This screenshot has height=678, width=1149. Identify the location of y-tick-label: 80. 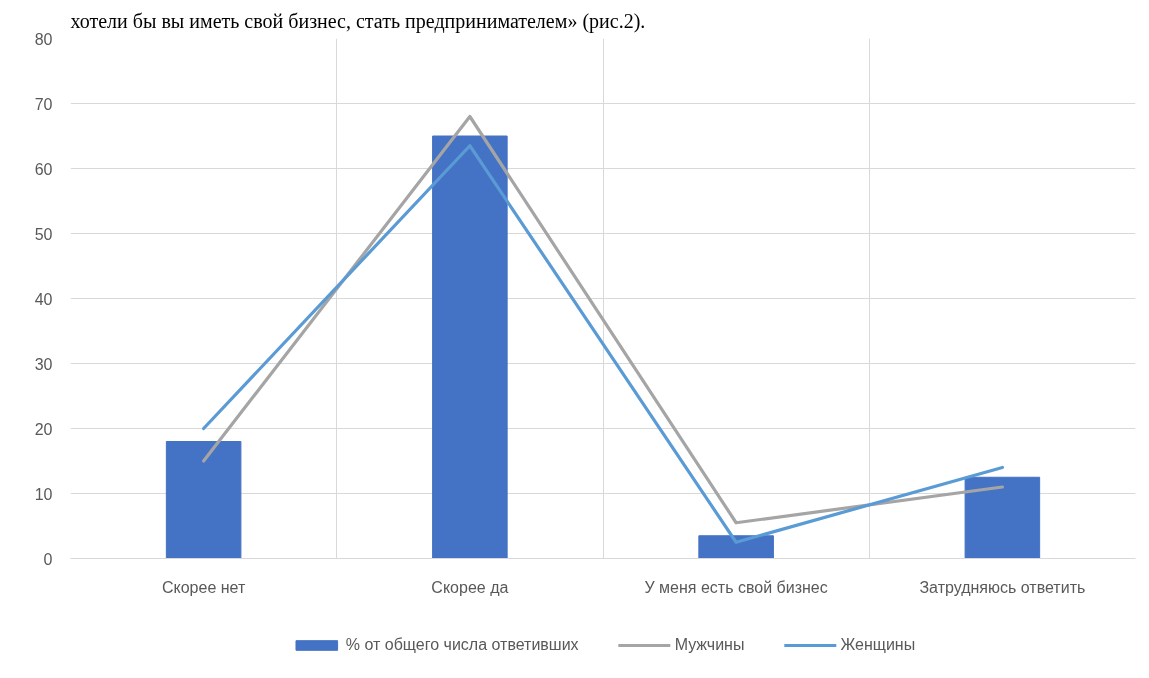
(43, 39).